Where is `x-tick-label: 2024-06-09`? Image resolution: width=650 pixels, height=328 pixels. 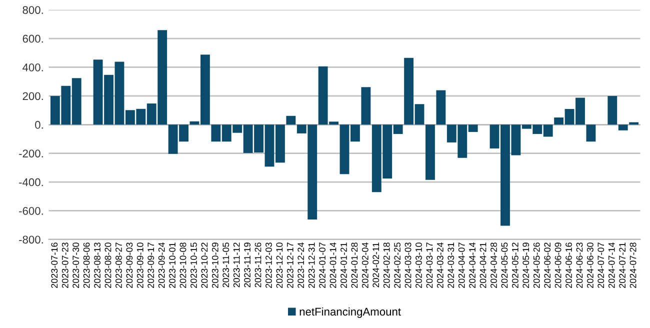 x-tick-label: 2024-06-09 is located at coordinates (558, 265).